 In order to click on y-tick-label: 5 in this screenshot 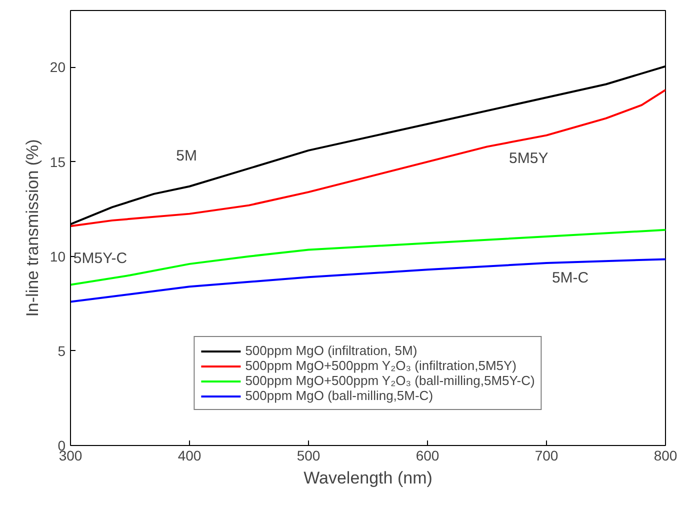, I will do `click(62, 350)`.